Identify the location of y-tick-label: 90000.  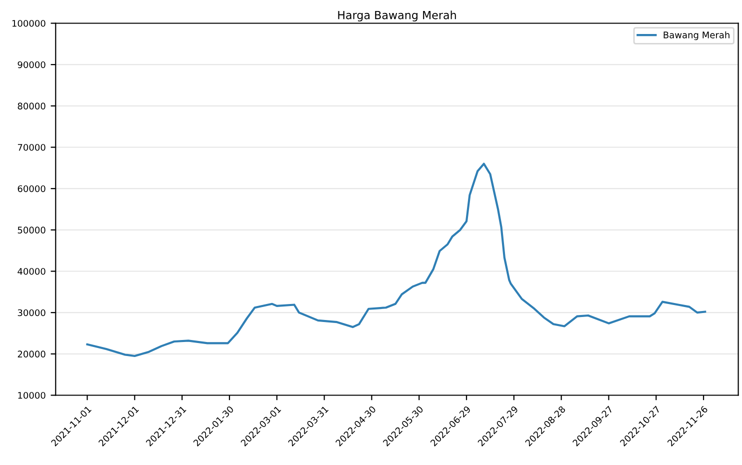
(32, 64).